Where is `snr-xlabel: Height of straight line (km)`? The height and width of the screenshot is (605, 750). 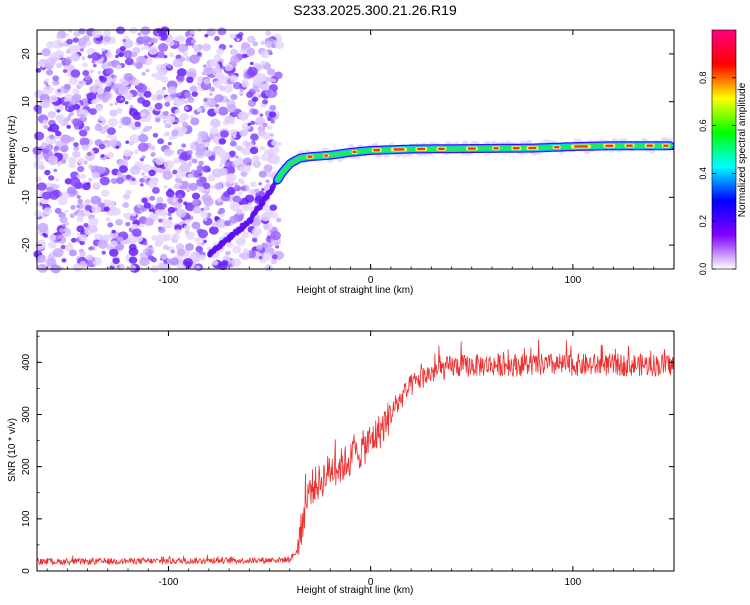 snr-xlabel: Height of straight line (km) is located at coordinates (355, 590).